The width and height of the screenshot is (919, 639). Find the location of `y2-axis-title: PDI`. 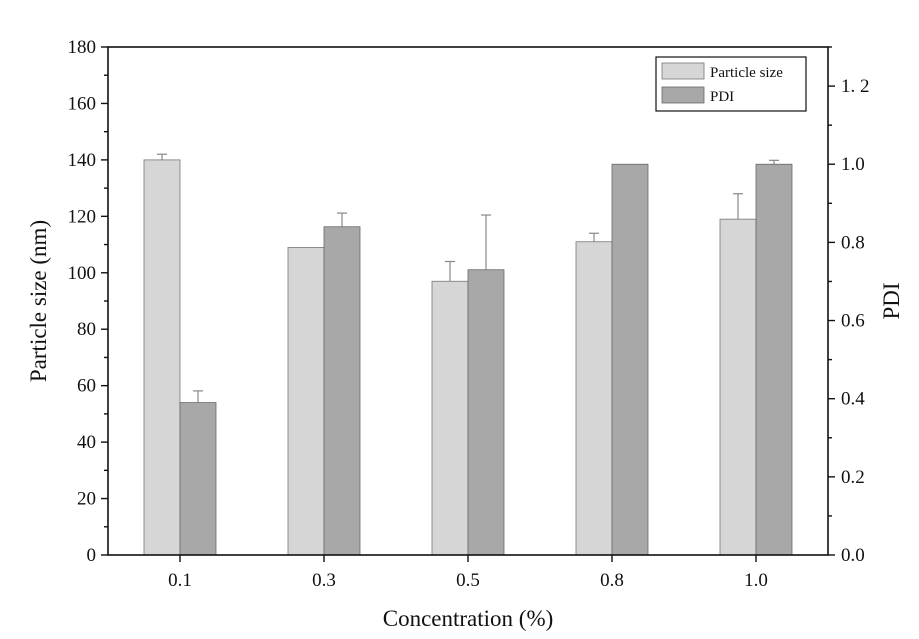

y2-axis-title: PDI is located at coordinates (891, 300).